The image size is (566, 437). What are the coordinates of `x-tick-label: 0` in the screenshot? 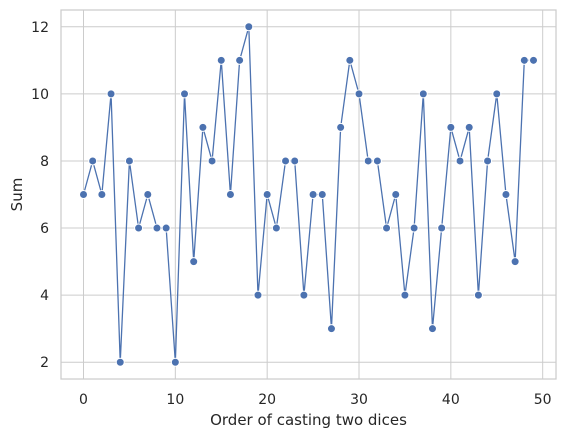 It's located at (83, 400).